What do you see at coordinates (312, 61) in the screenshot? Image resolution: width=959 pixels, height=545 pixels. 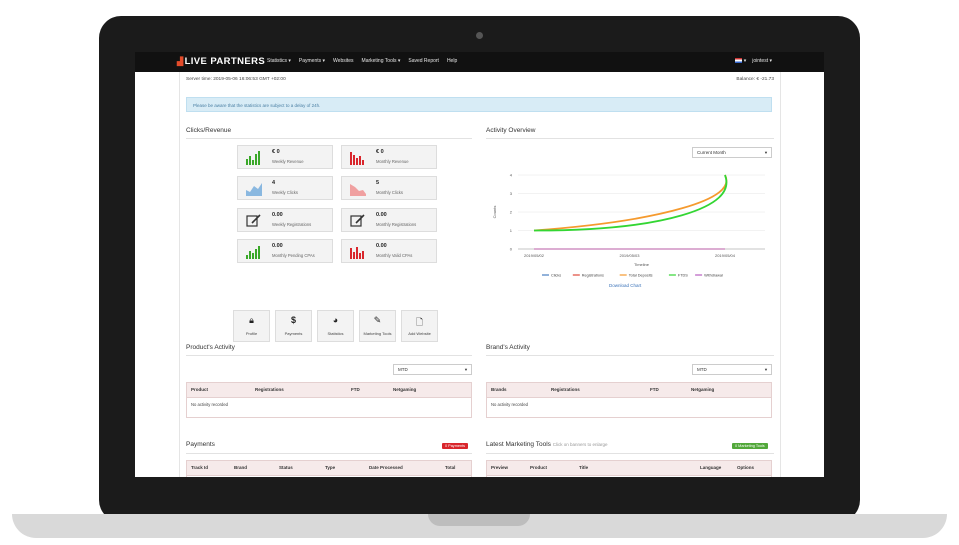 I see `nav-payments: Payments ▾` at bounding box center [312, 61].